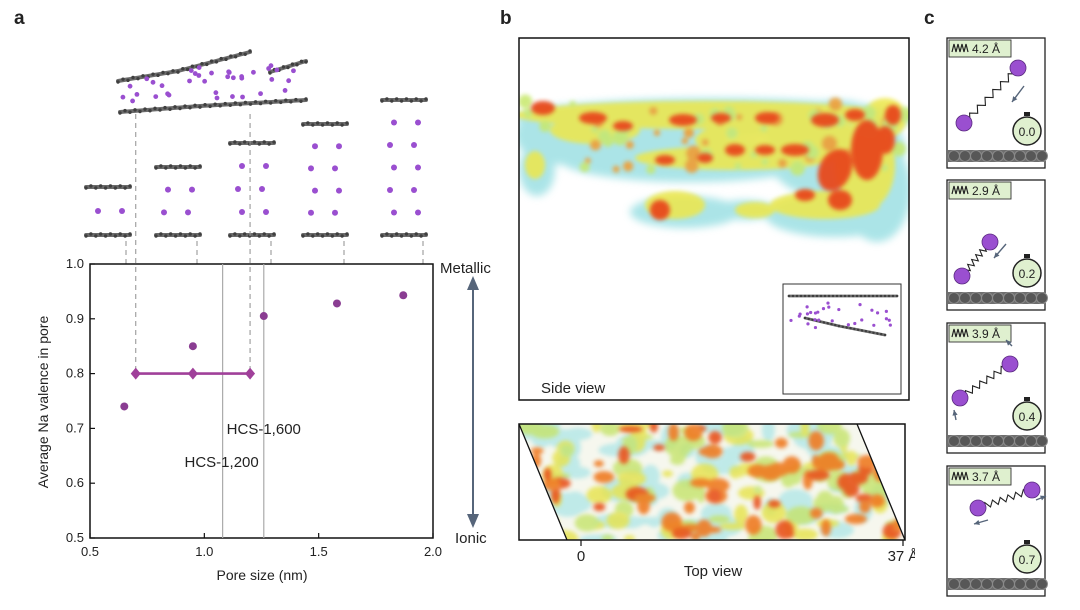 The height and width of the screenshot is (610, 1080). What do you see at coordinates (1027, 132) in the screenshot?
I see `time-label: 0.0` at bounding box center [1027, 132].